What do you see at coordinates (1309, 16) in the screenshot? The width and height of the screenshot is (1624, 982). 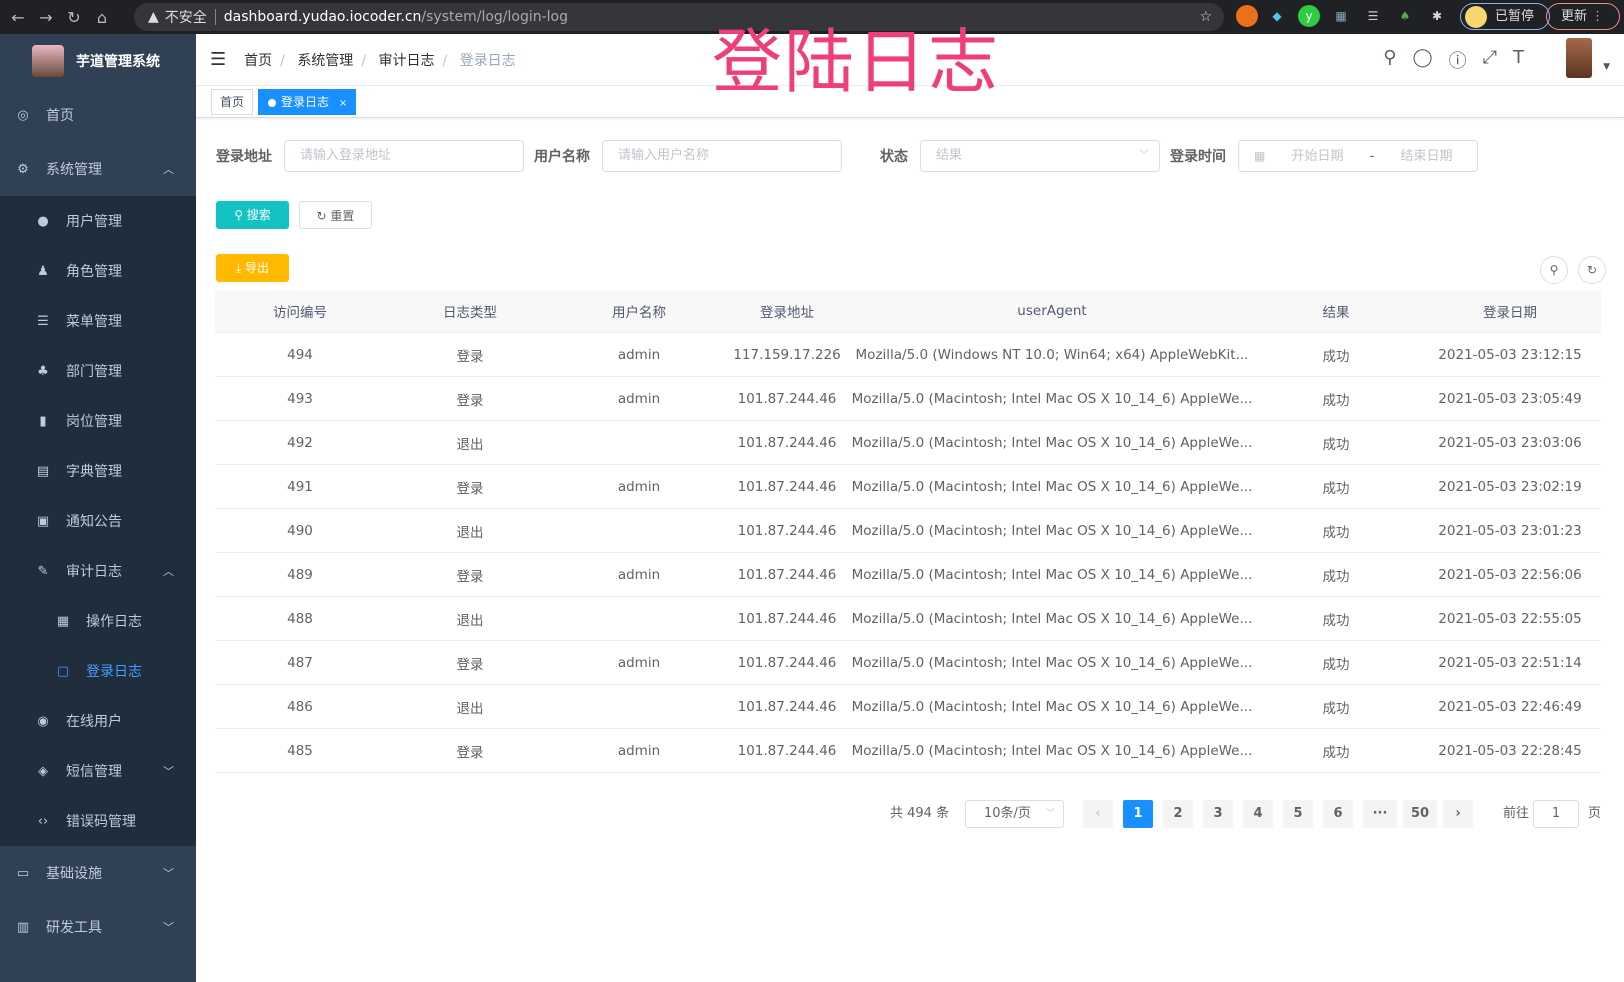 I see `extension-icon: y` at bounding box center [1309, 16].